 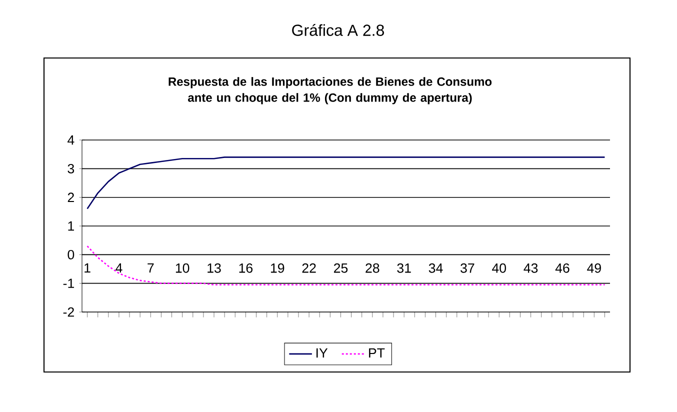 I want to click on x-tick-label: 43, so click(x=531, y=268).